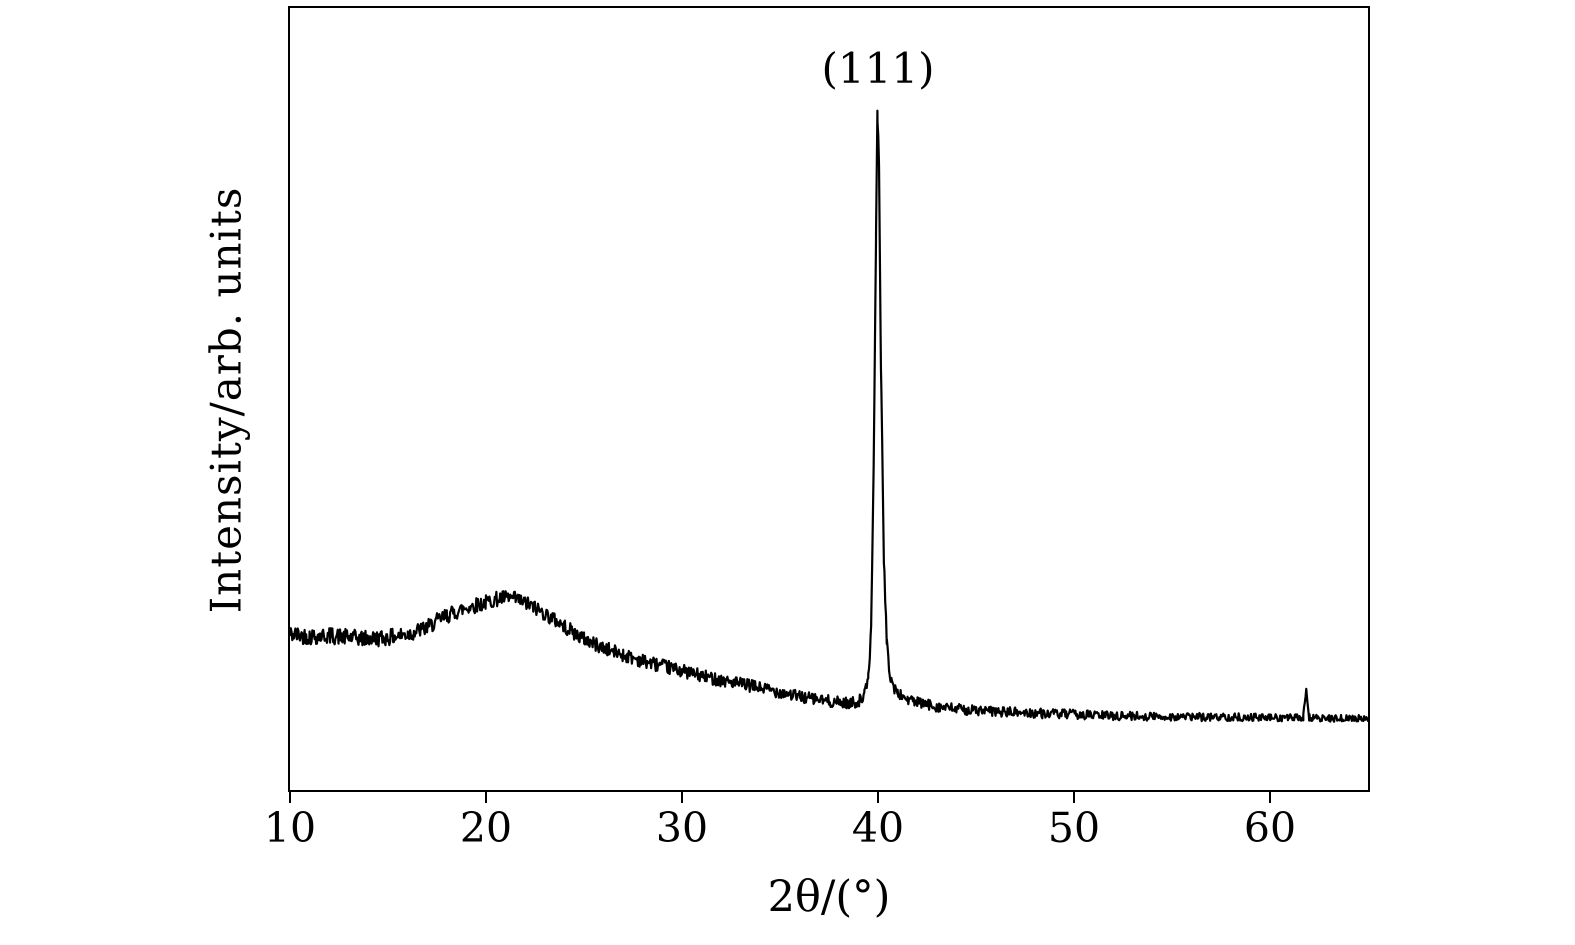 The width and height of the screenshot is (1575, 945). What do you see at coordinates (486, 828) in the screenshot?
I see `x-tick-label: 20` at bounding box center [486, 828].